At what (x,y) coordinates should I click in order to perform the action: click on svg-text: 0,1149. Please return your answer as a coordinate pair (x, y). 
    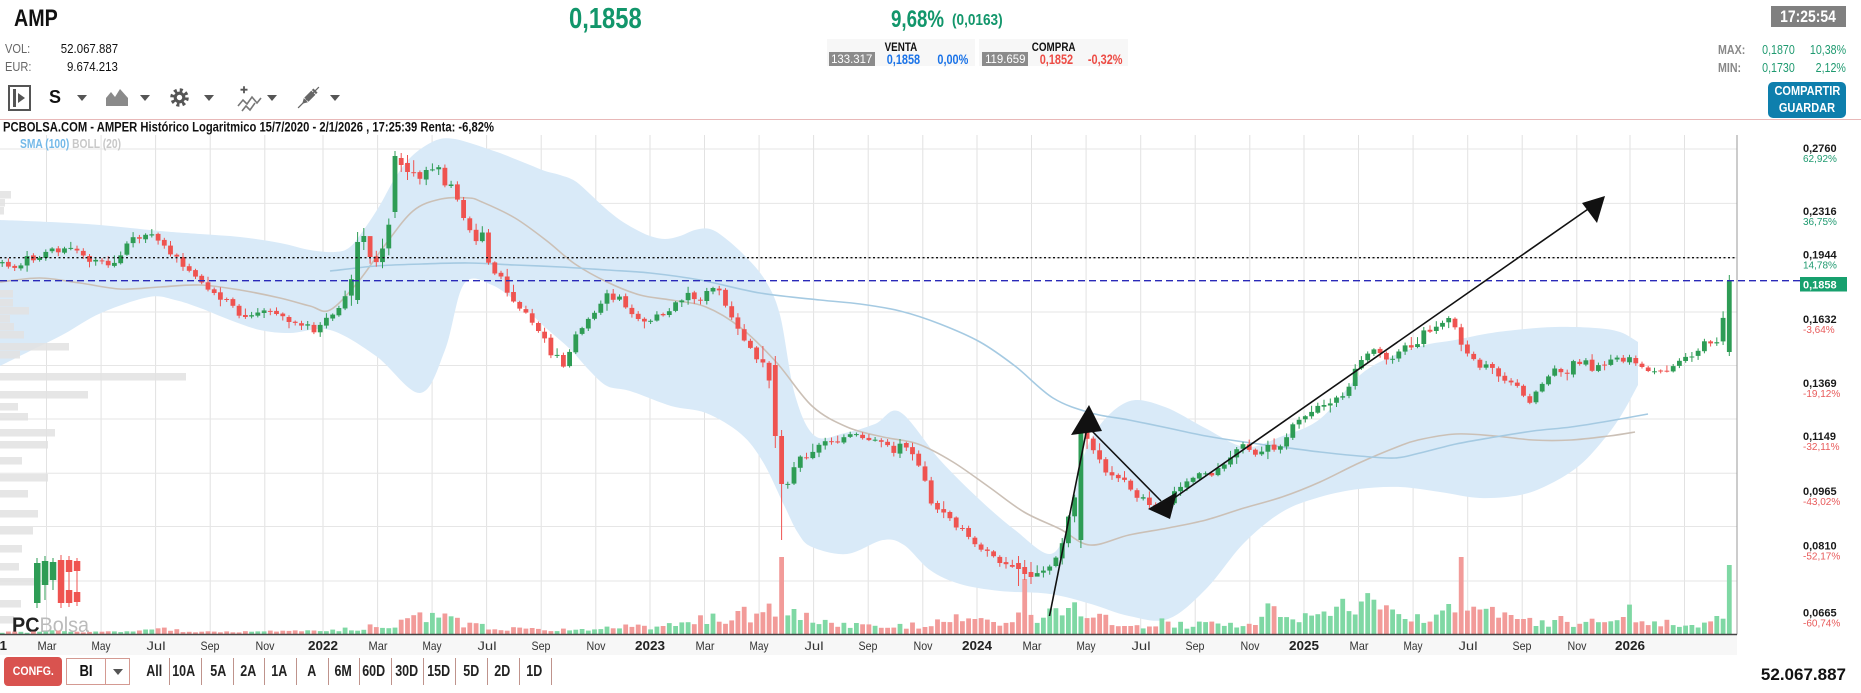
    Looking at the image, I should click on (1819, 437).